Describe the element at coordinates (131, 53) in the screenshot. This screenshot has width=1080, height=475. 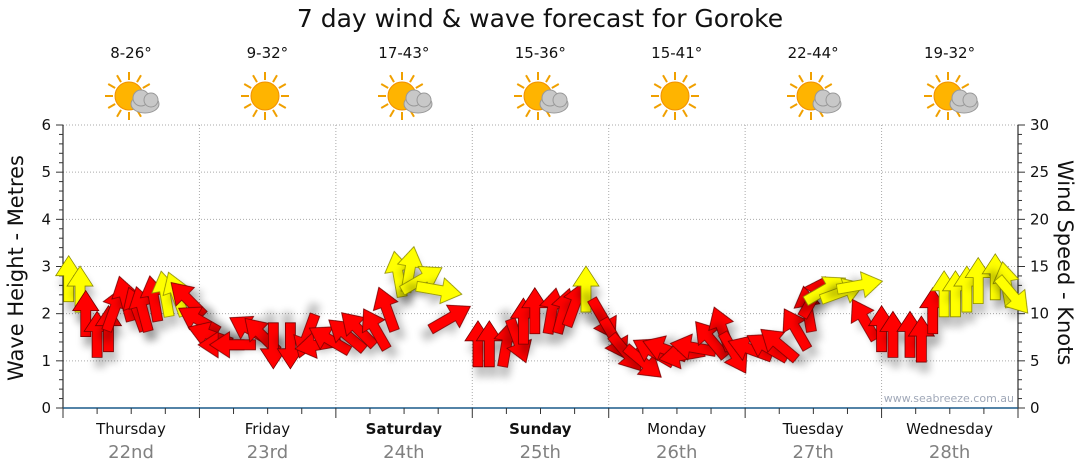
I see `day-temperature: 8-26°` at that location.